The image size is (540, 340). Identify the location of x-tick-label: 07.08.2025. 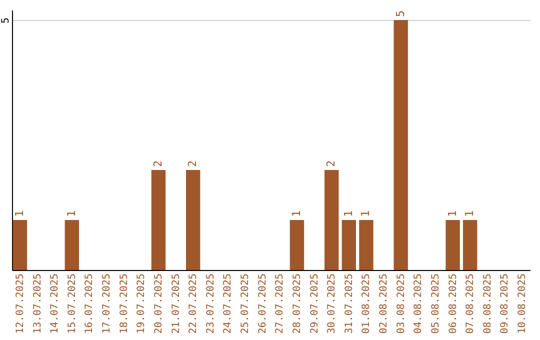
(470, 304).